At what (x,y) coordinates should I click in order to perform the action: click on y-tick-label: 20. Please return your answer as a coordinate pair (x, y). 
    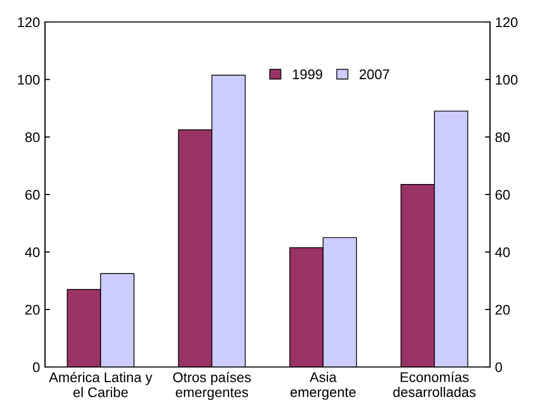
    Looking at the image, I should click on (32, 309).